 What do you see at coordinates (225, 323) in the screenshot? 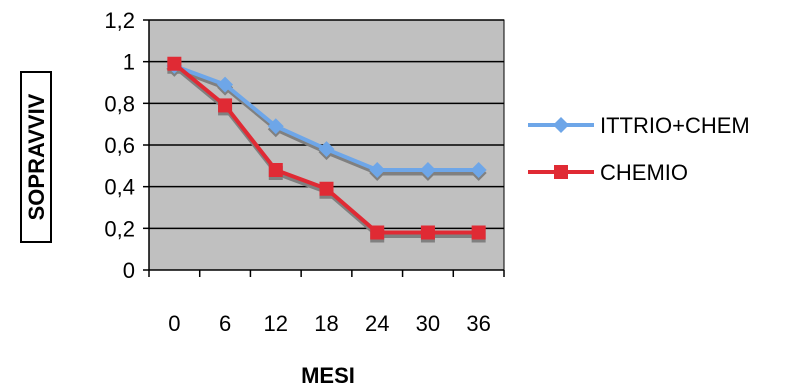
I see `x-tick-label: 6` at bounding box center [225, 323].